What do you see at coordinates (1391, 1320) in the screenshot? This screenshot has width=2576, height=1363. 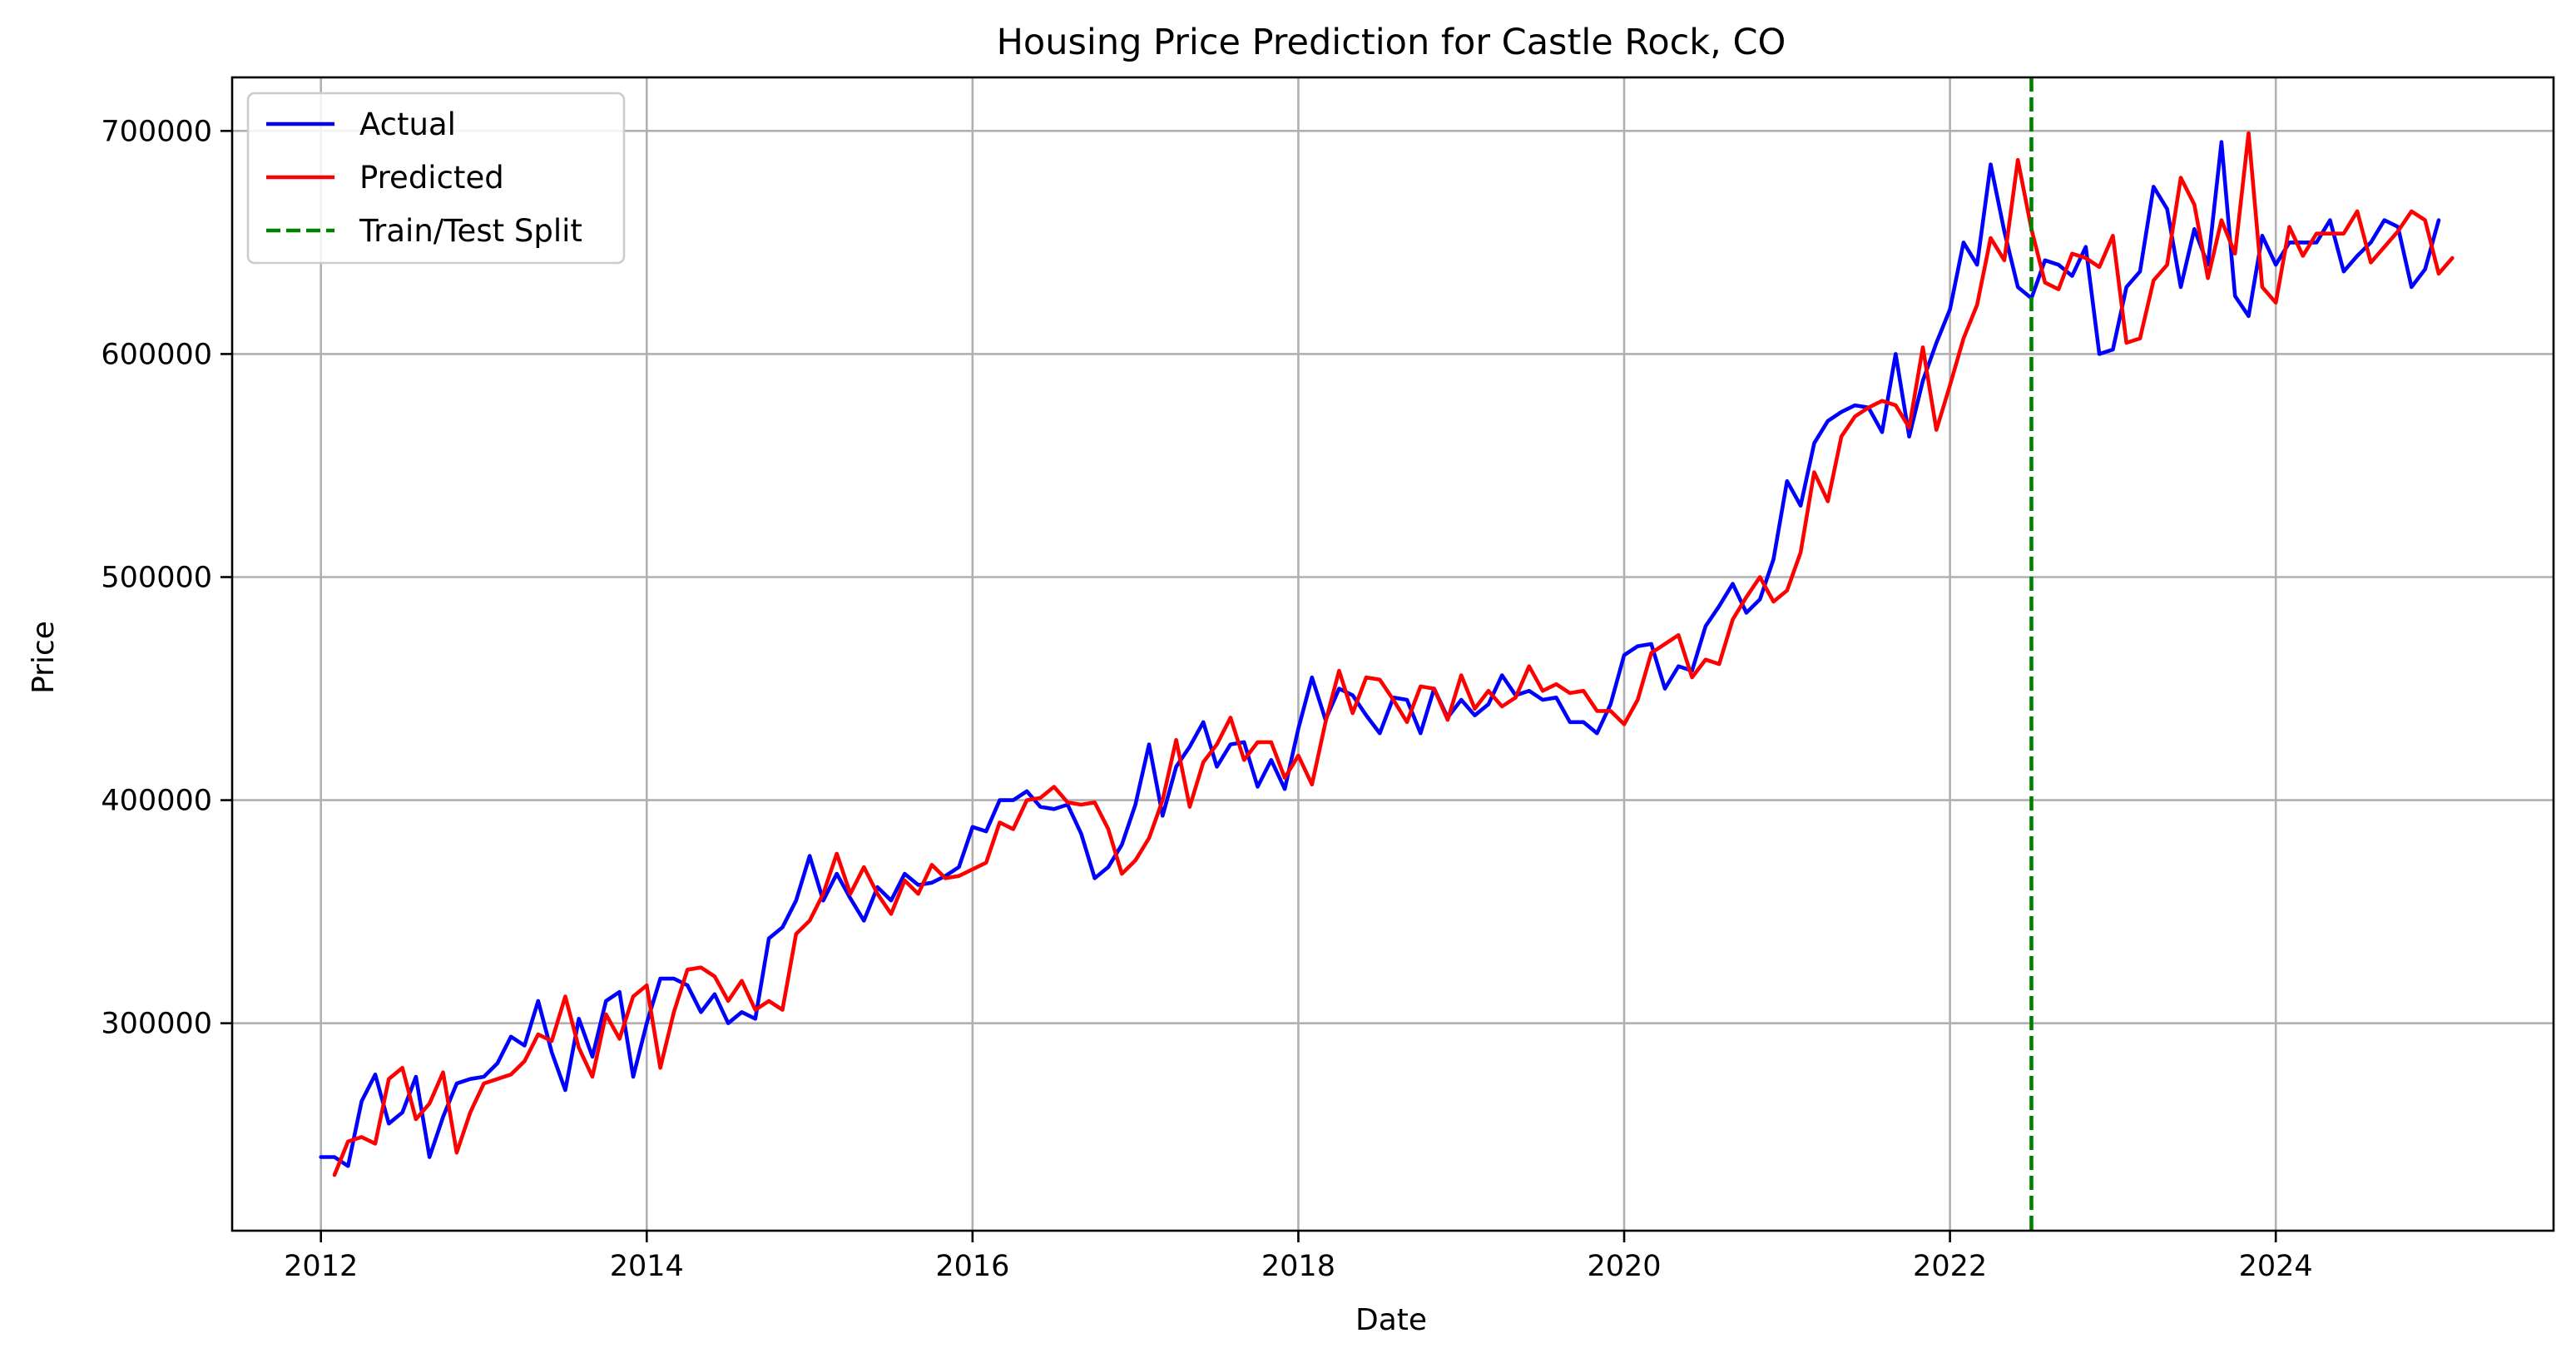 I see `x-axis-label: Date` at bounding box center [1391, 1320].